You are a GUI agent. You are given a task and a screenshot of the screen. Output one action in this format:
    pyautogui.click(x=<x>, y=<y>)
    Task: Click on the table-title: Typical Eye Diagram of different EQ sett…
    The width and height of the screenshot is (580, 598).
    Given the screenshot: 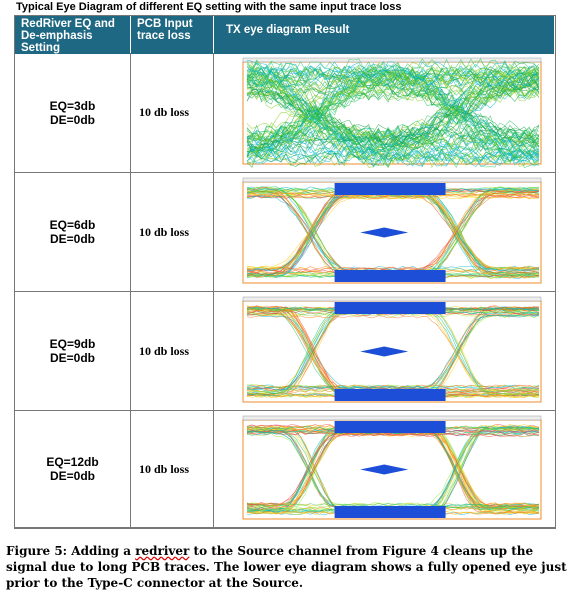 What is the action you would take?
    pyautogui.click(x=209, y=7)
    